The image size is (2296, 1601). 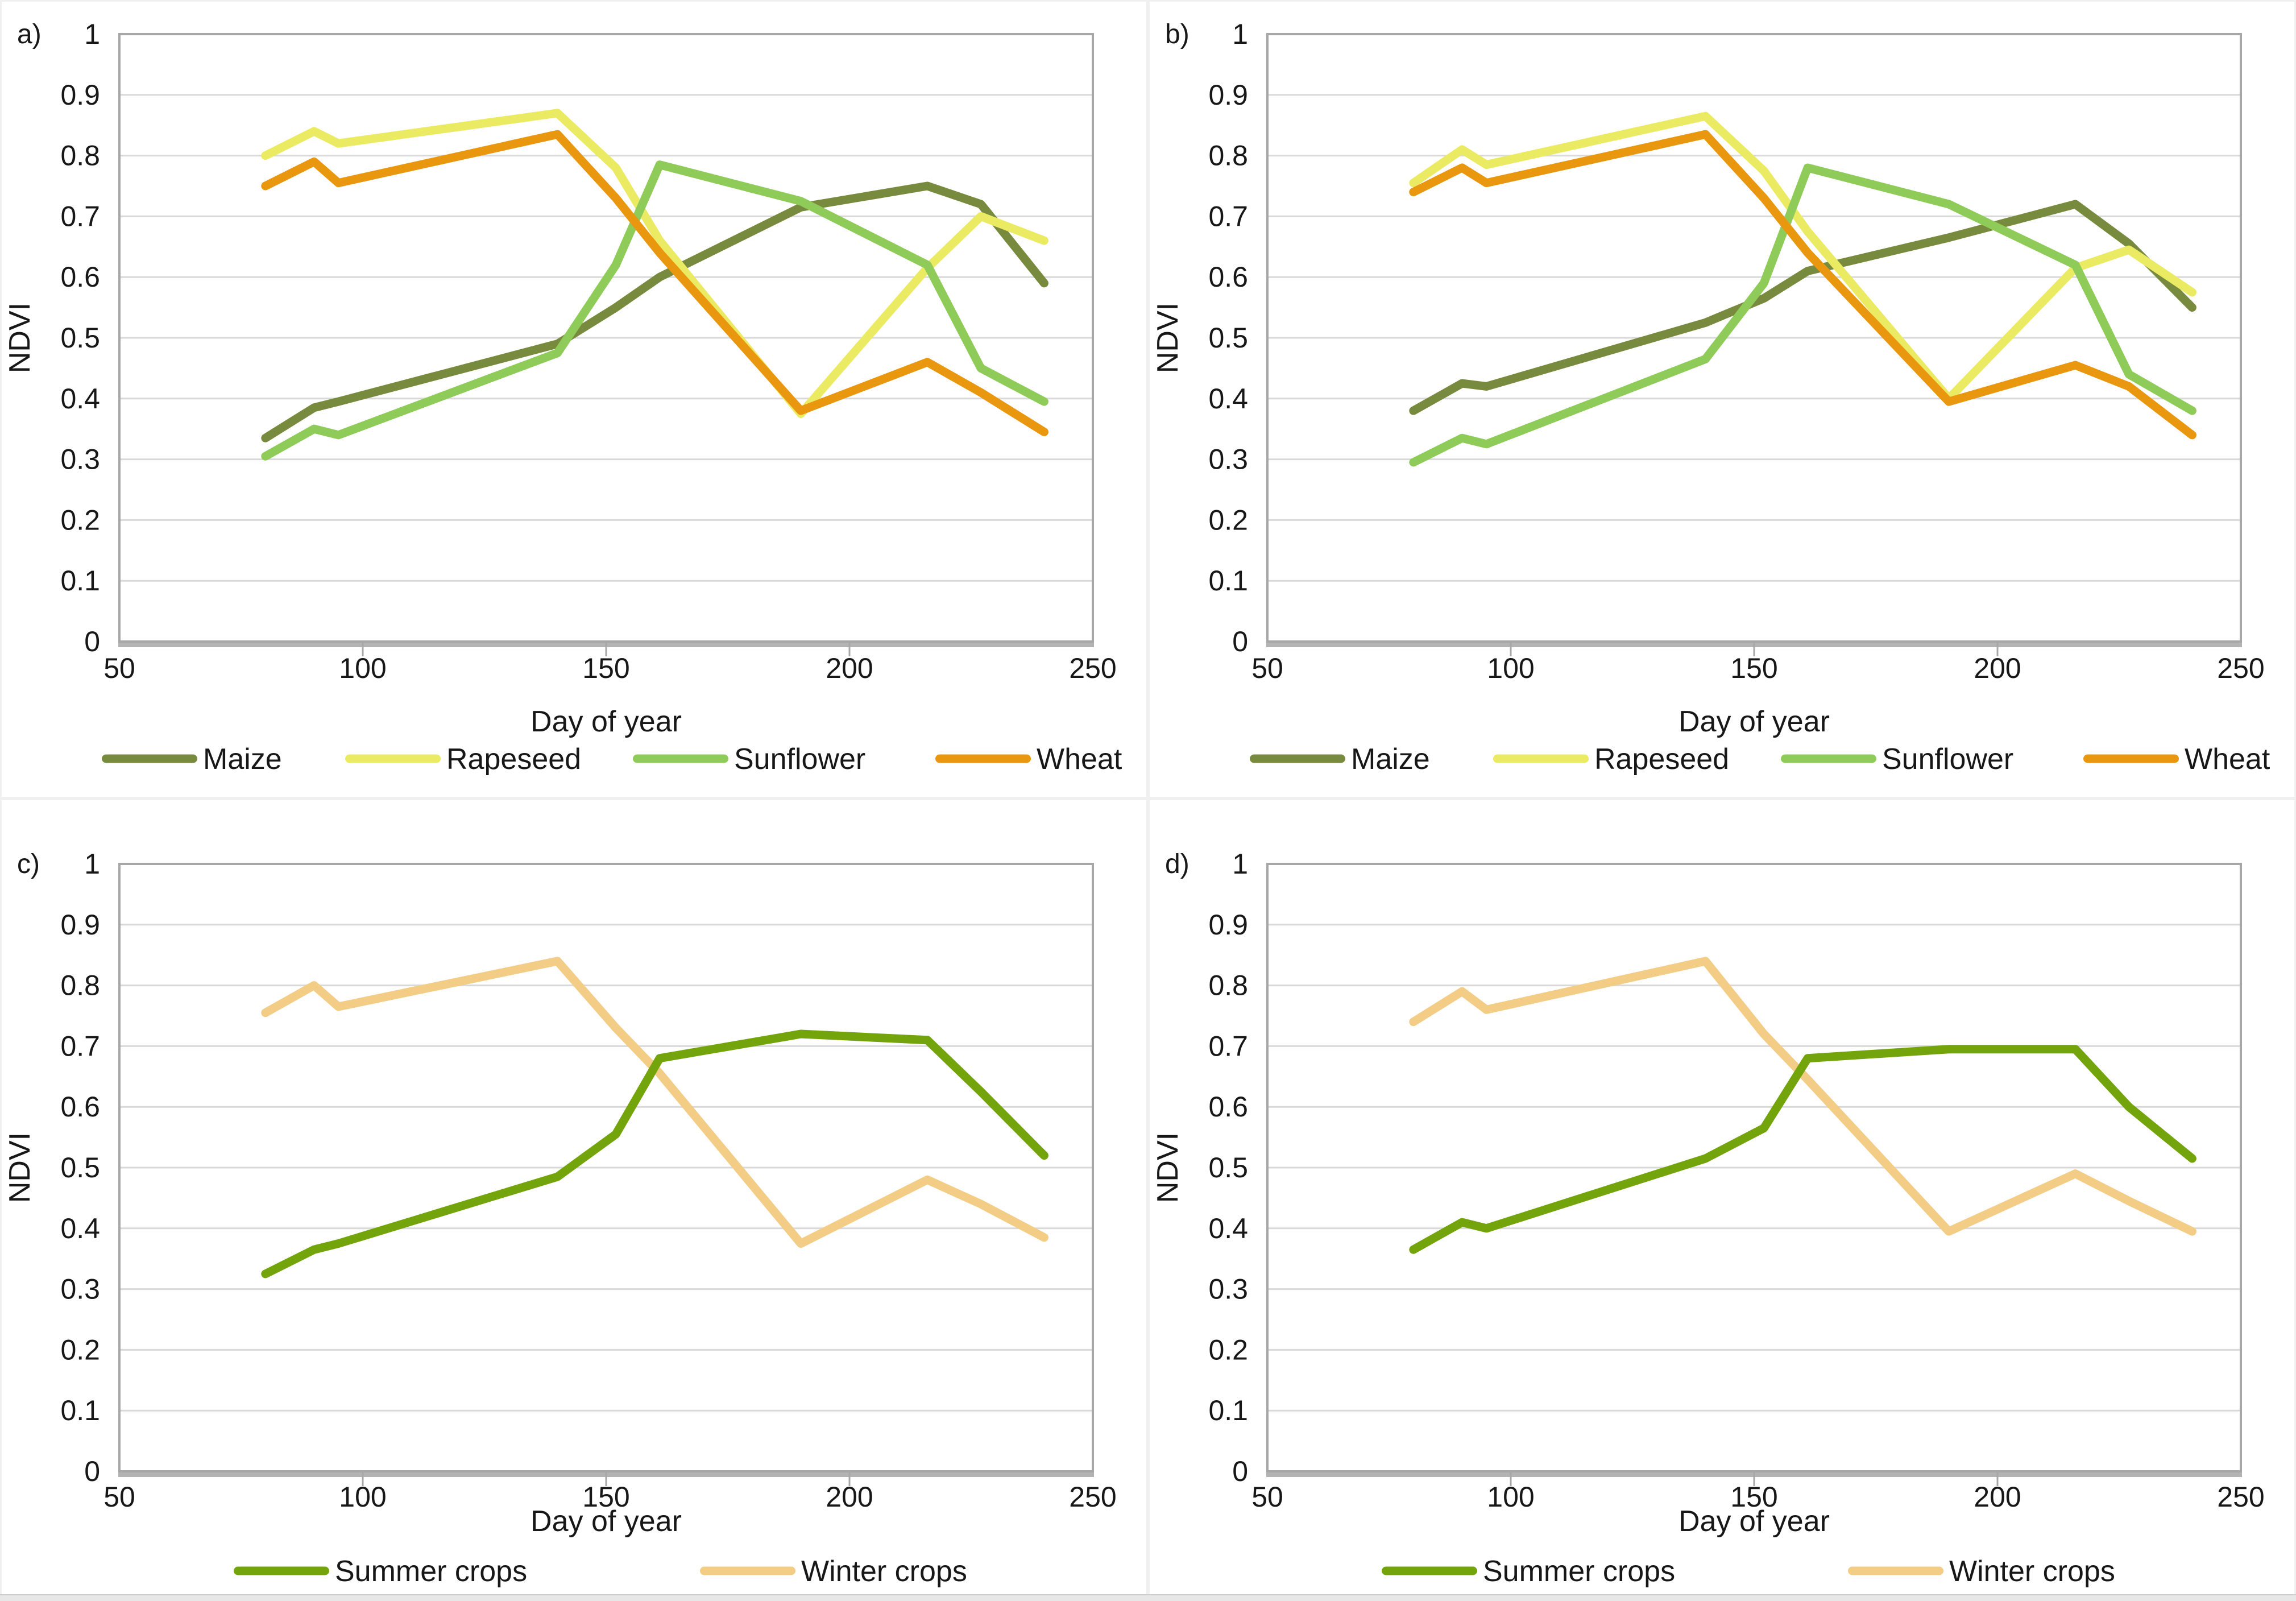 I want to click on legend-item-summer-crops: Summer crops, so click(x=380, y=1571).